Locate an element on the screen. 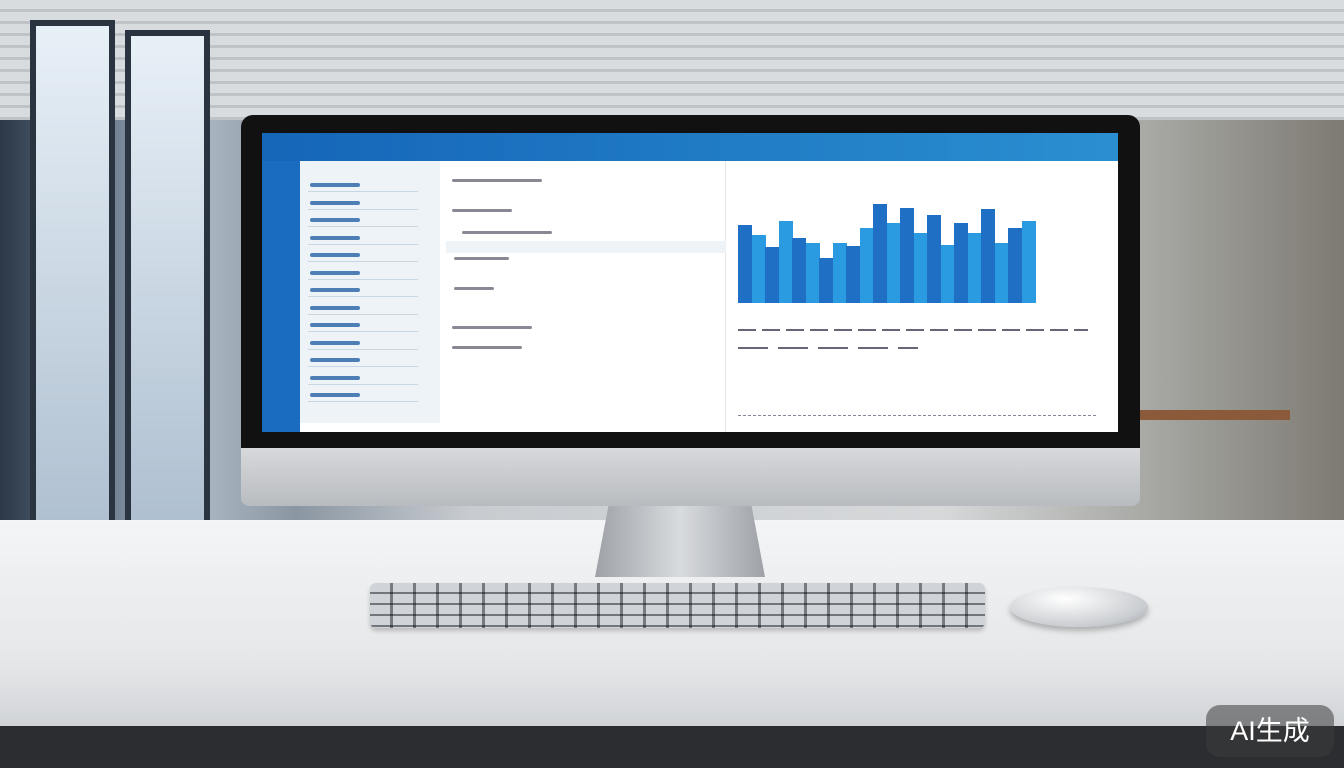 This screenshot has height=768, width=1344. list-panel is located at coordinates (370, 292).